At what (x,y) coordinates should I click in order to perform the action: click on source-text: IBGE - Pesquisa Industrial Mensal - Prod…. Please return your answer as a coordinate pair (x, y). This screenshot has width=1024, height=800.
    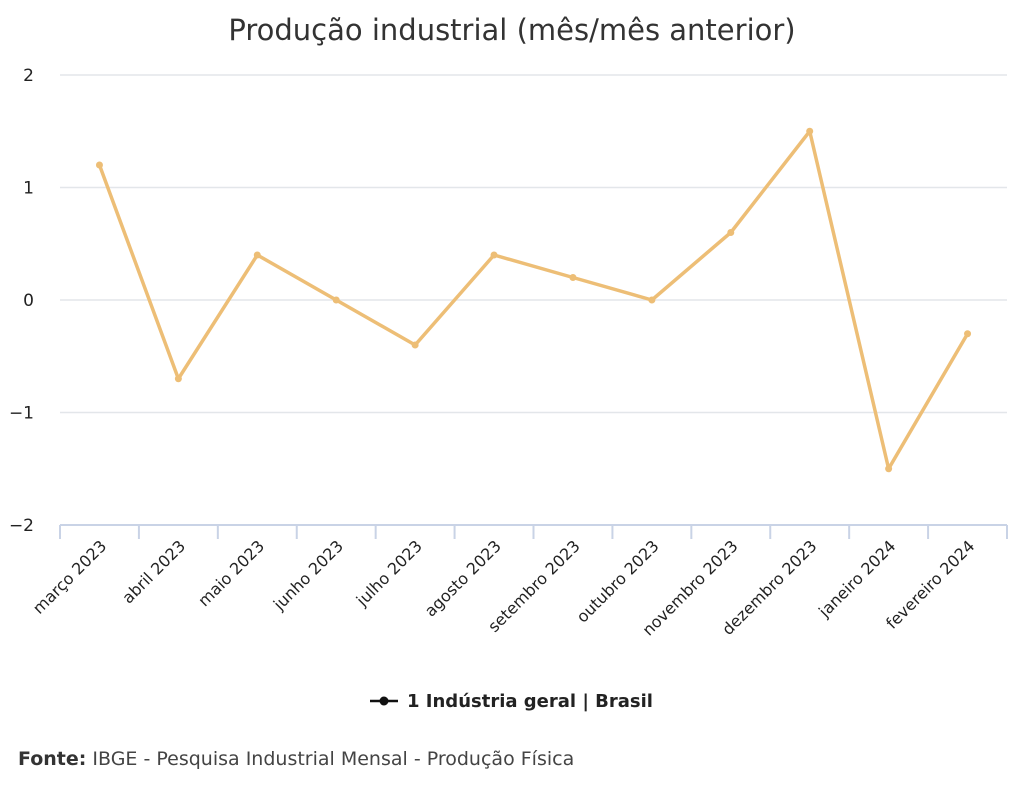
    Looking at the image, I should click on (333, 759).